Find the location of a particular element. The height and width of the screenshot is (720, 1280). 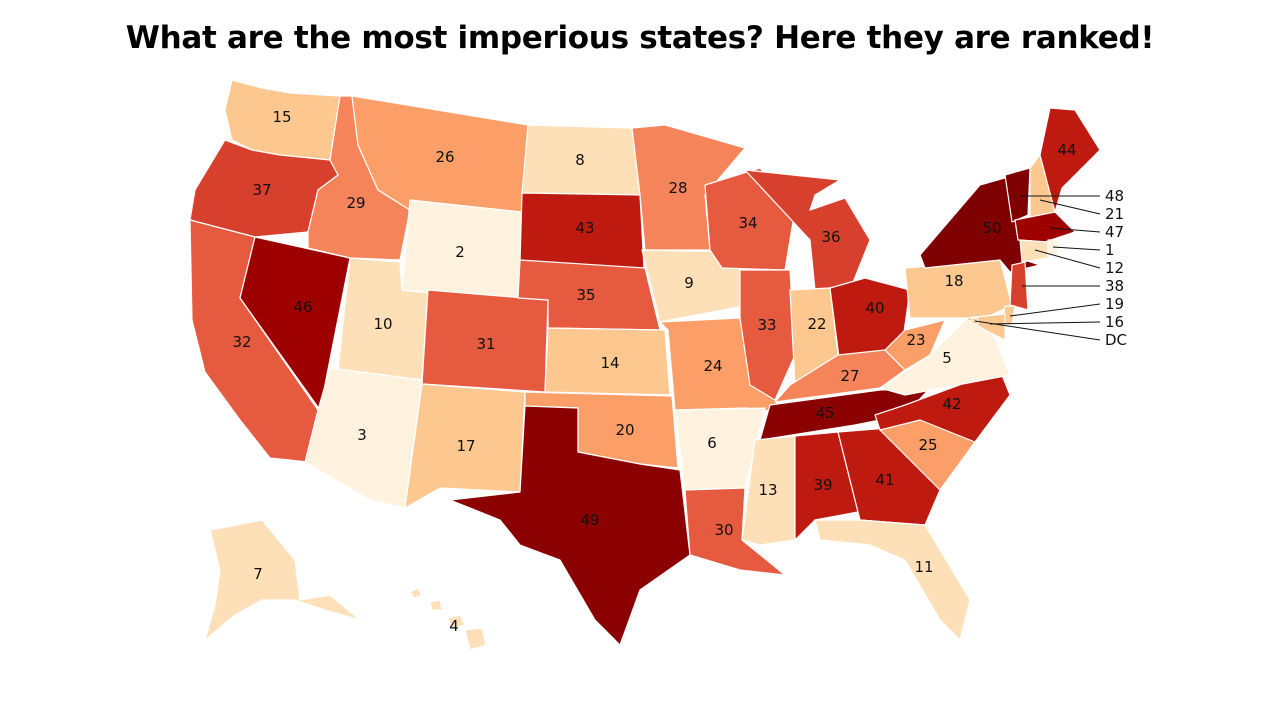

rank-label-wi: 34 is located at coordinates (747, 223).